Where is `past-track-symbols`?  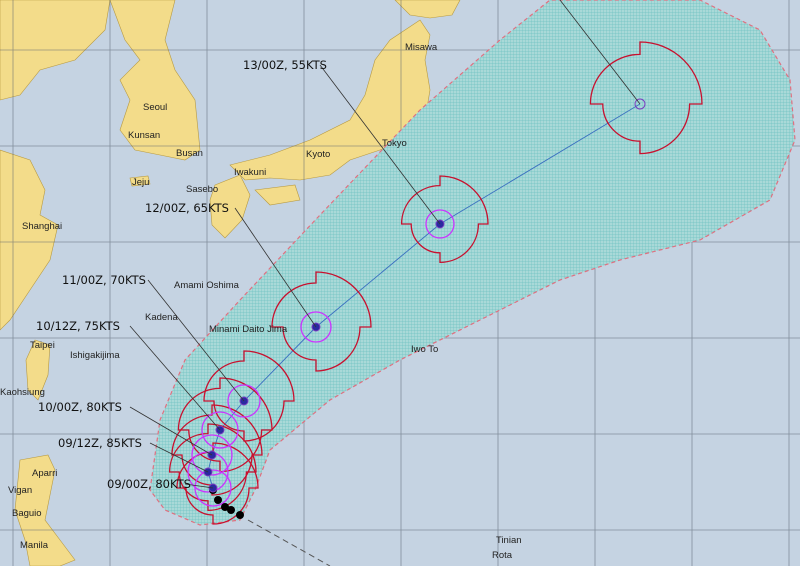
past-track-symbols is located at coordinates (289, 542).